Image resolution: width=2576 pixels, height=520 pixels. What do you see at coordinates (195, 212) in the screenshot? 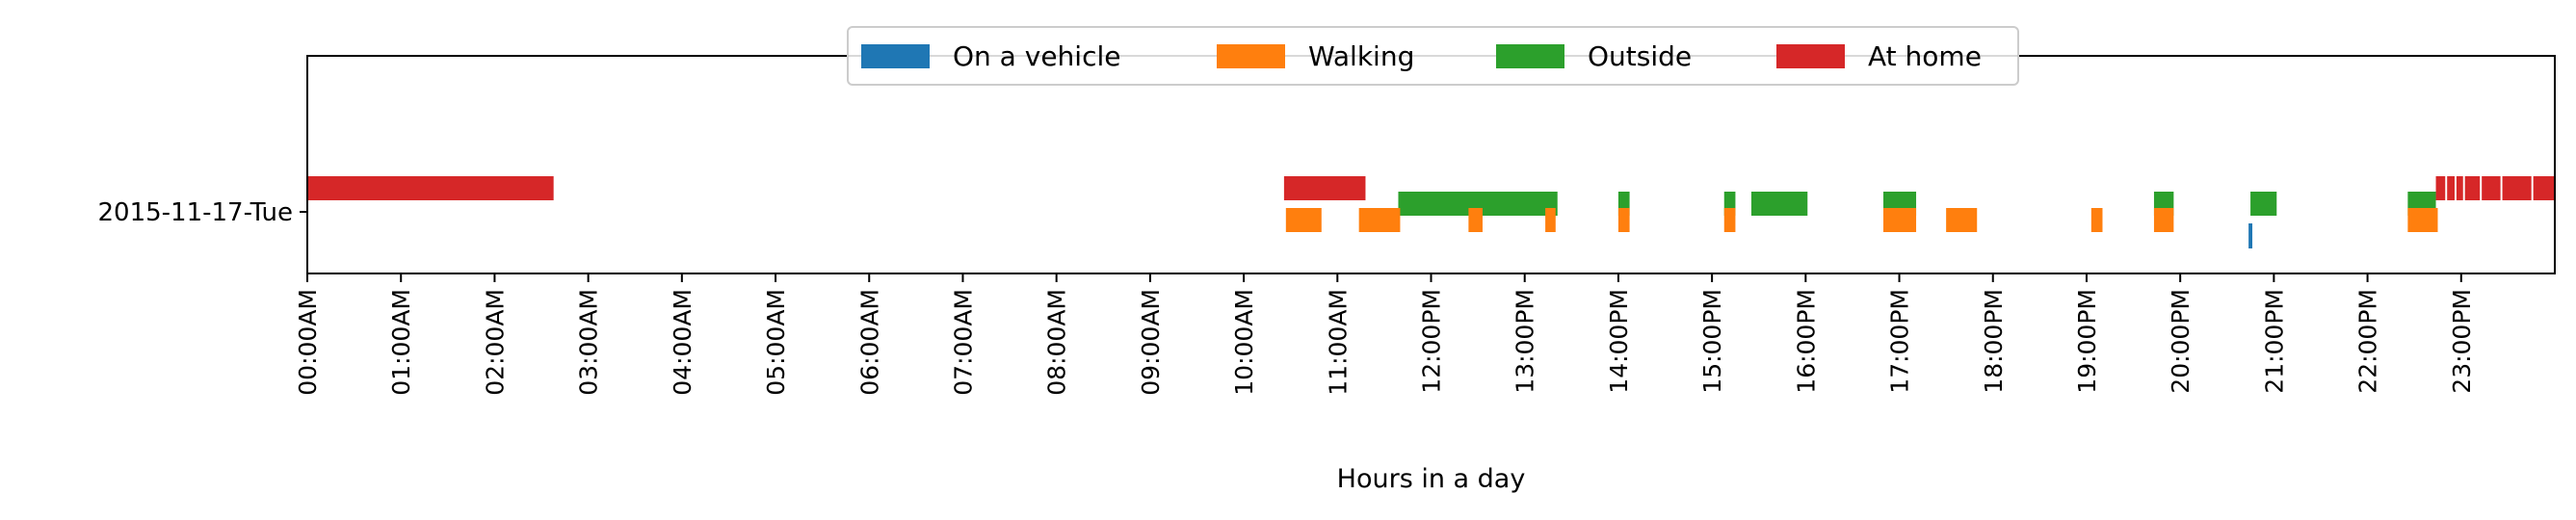
I see `y-tick-label-0: 2015-11-17-Tue` at bounding box center [195, 212].